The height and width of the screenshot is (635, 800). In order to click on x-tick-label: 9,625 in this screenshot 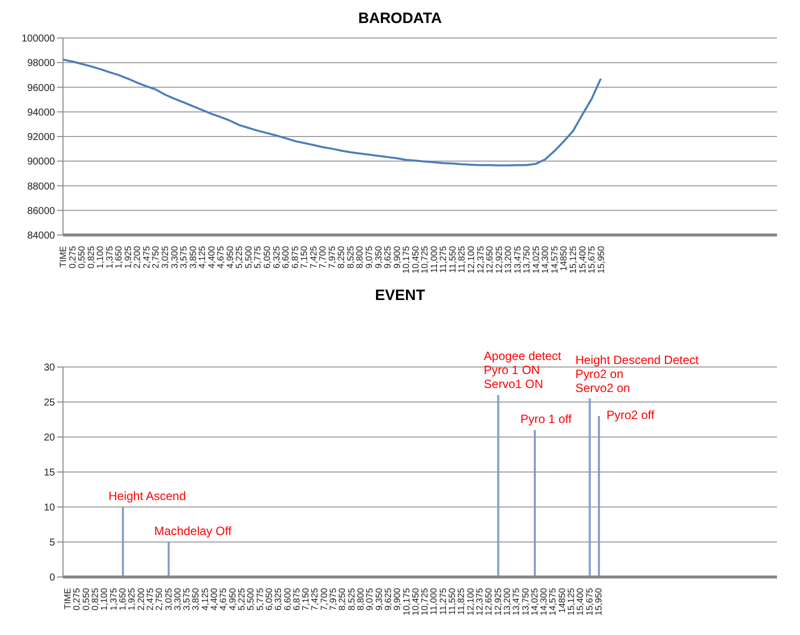, I will do `click(387, 257)`.